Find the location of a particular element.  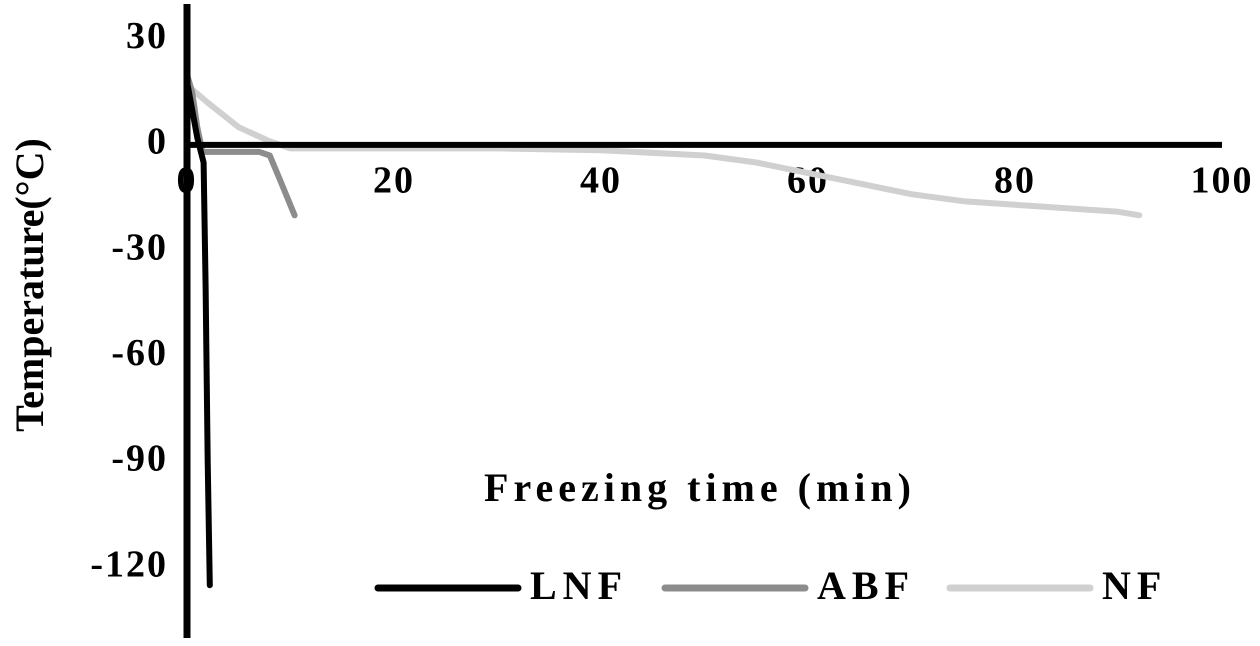

line-series is located at coordinates (198, 333).